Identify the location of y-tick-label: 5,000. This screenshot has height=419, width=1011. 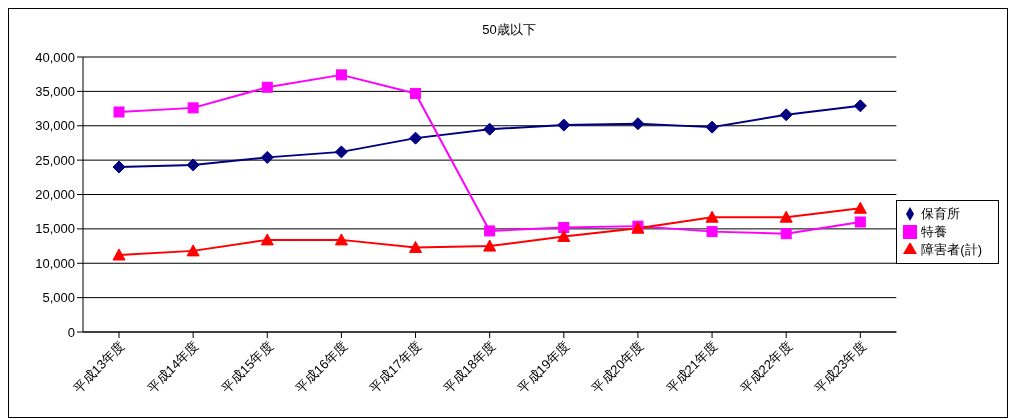
(58, 298).